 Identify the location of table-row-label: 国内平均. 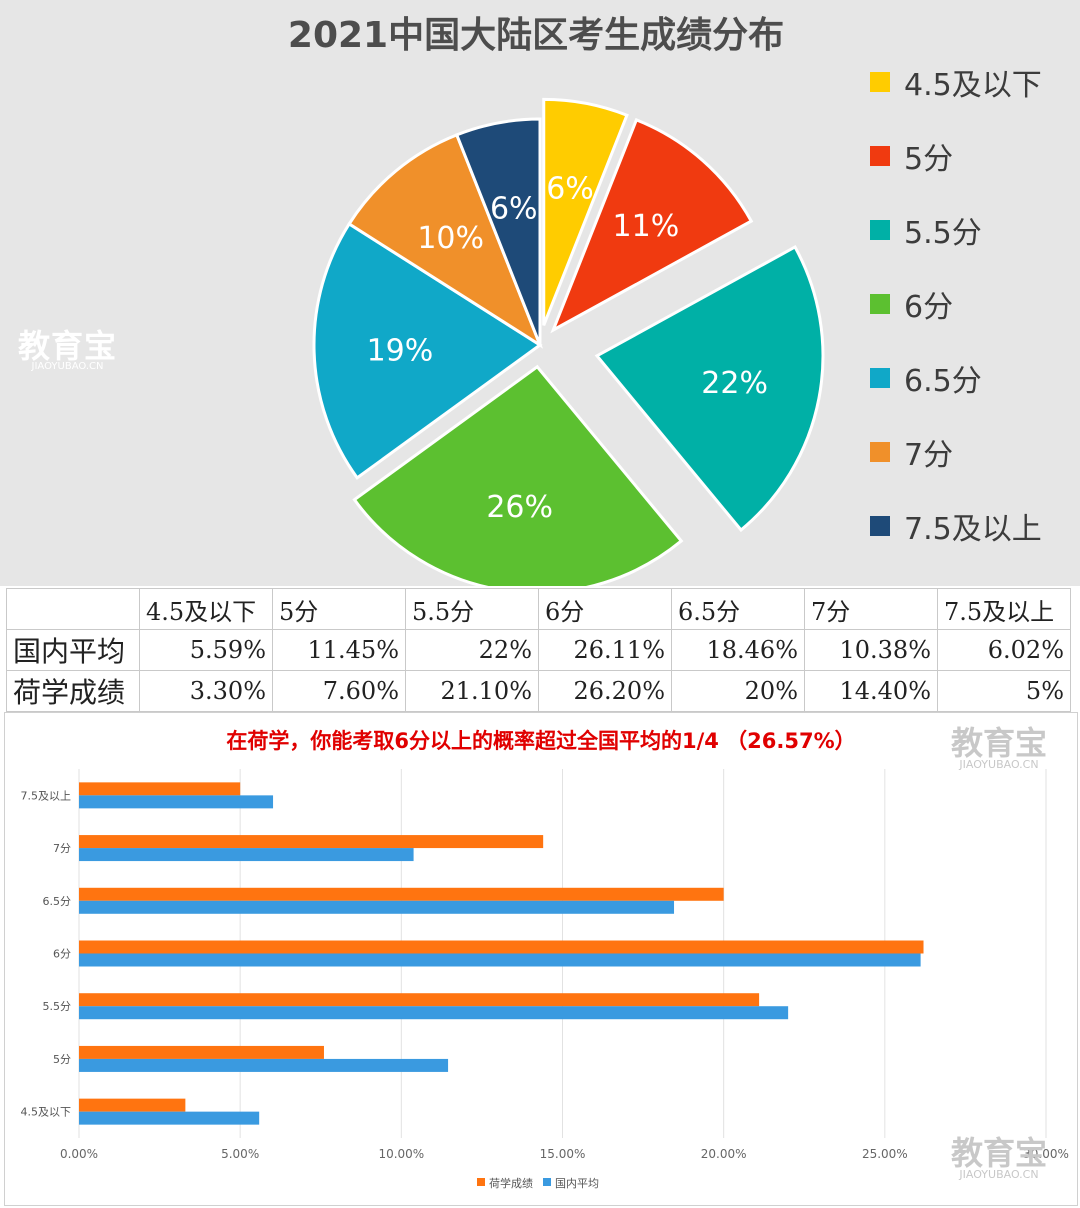
(73, 650).